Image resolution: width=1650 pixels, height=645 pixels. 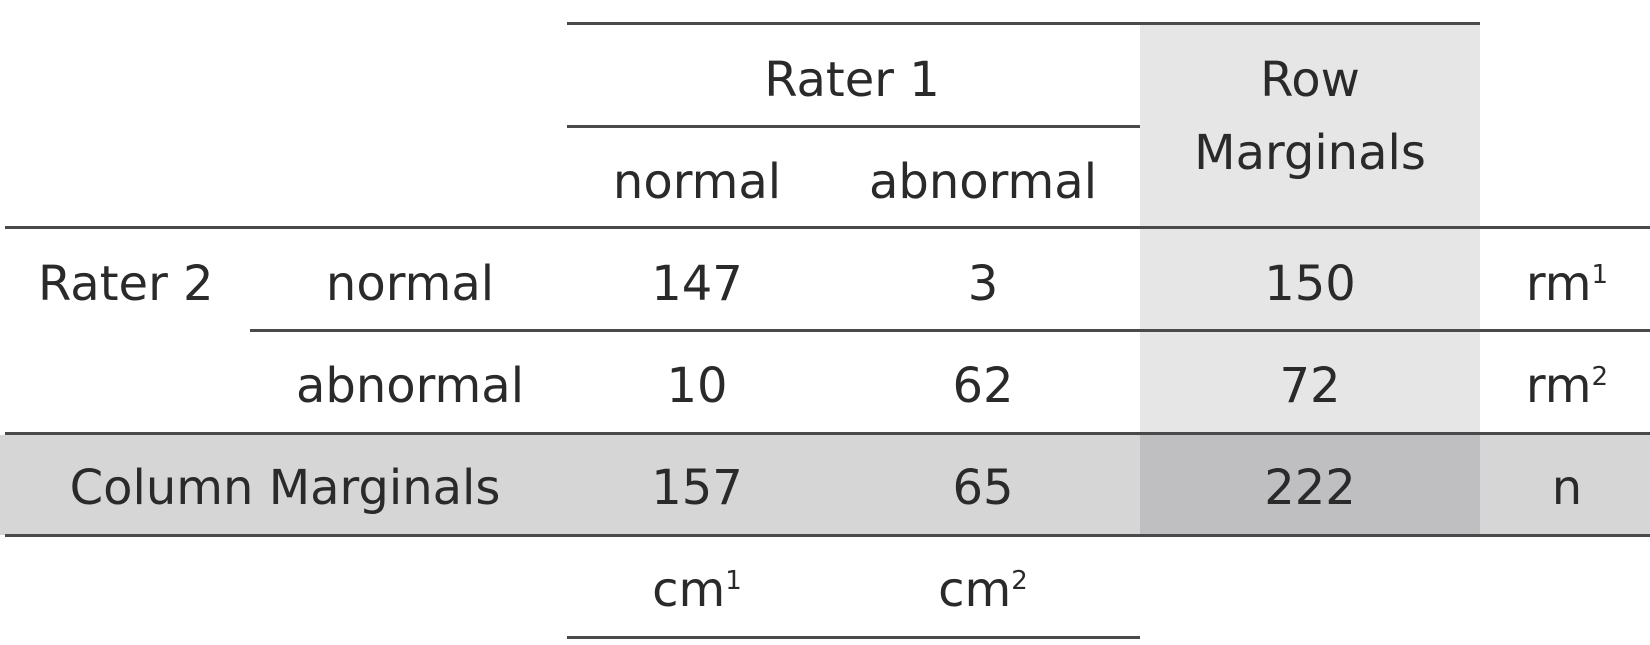 I want to click on row-label-normal: normal, so click(x=410, y=284).